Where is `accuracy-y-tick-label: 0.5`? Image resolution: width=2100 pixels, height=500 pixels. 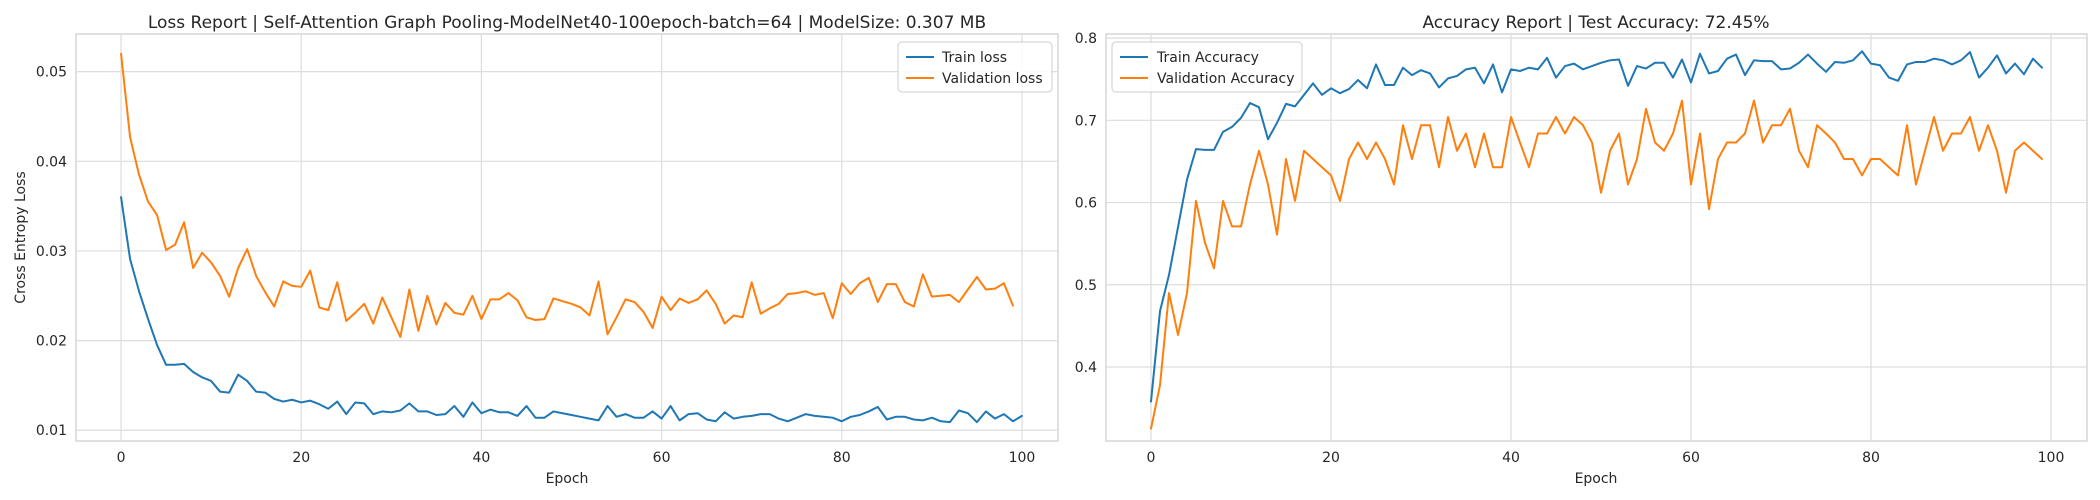
accuracy-y-tick-label: 0.5 is located at coordinates (1086, 286).